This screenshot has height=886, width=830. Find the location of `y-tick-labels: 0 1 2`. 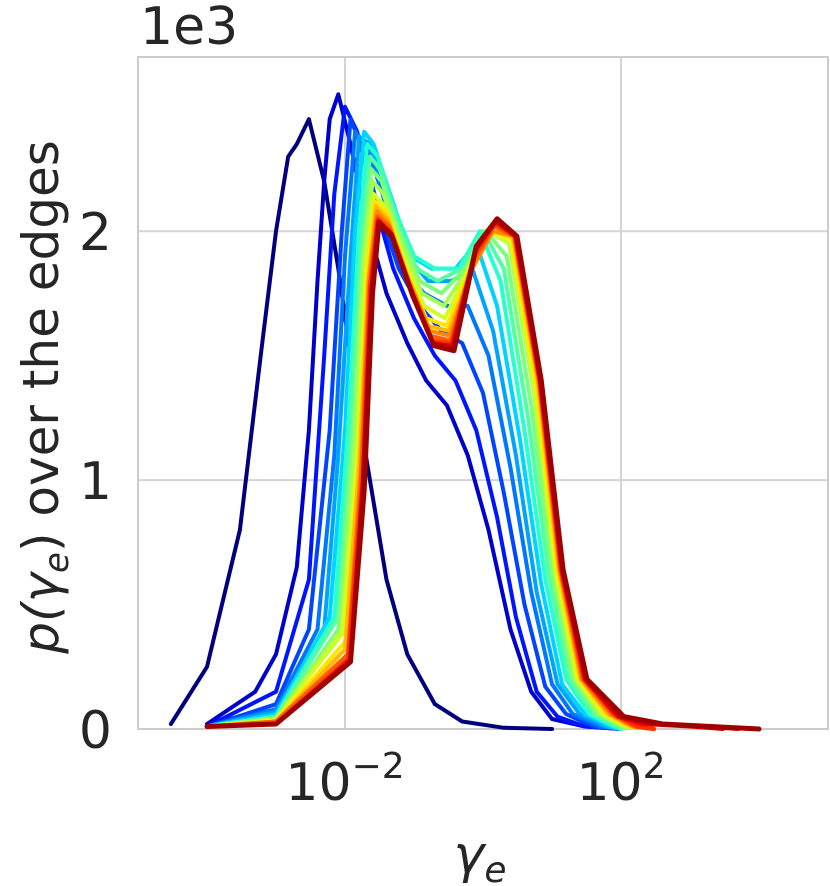

y-tick-labels: 0 1 2 is located at coordinates (95, 482).